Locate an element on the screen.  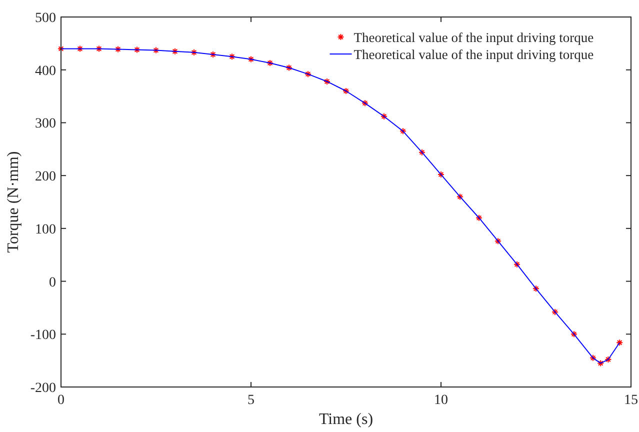
y-tick-label: 0 is located at coordinates (52, 282).